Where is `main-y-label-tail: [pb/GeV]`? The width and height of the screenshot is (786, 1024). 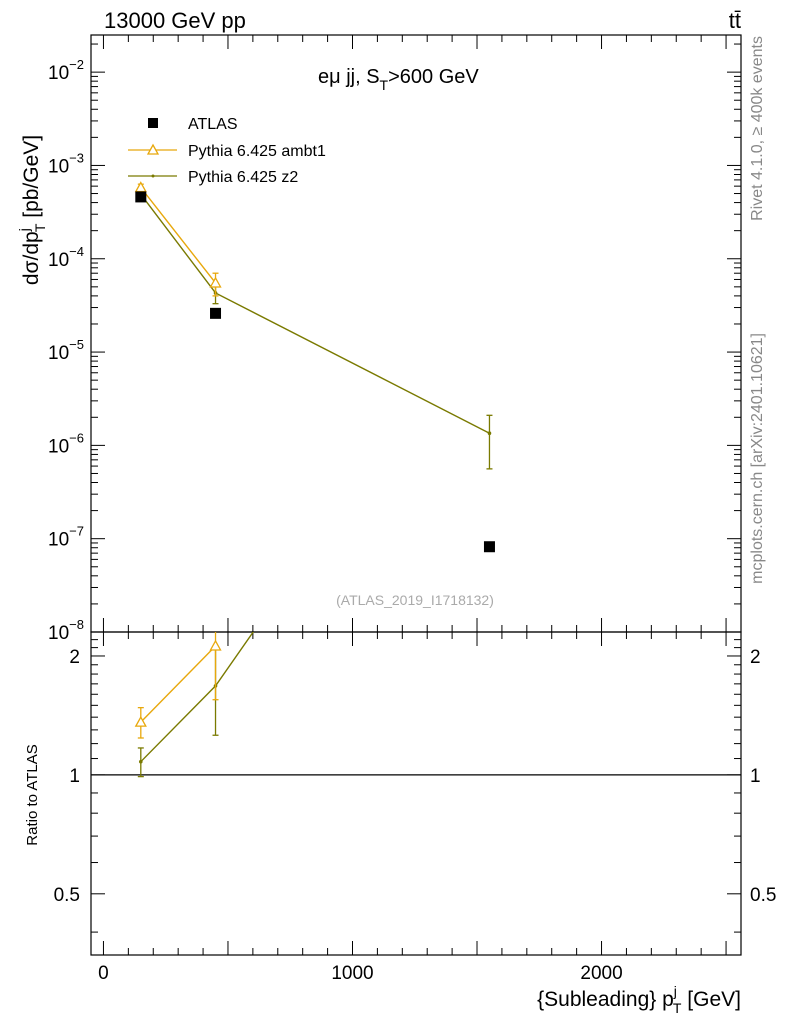 main-y-label-tail: [pb/GeV] is located at coordinates (31, 179).